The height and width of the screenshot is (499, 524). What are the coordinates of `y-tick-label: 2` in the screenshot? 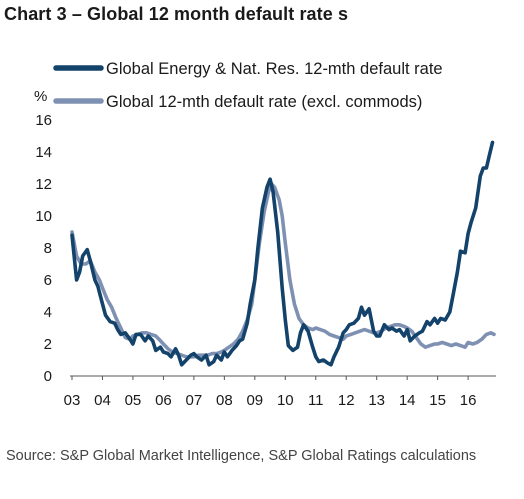 It's located at (48, 344).